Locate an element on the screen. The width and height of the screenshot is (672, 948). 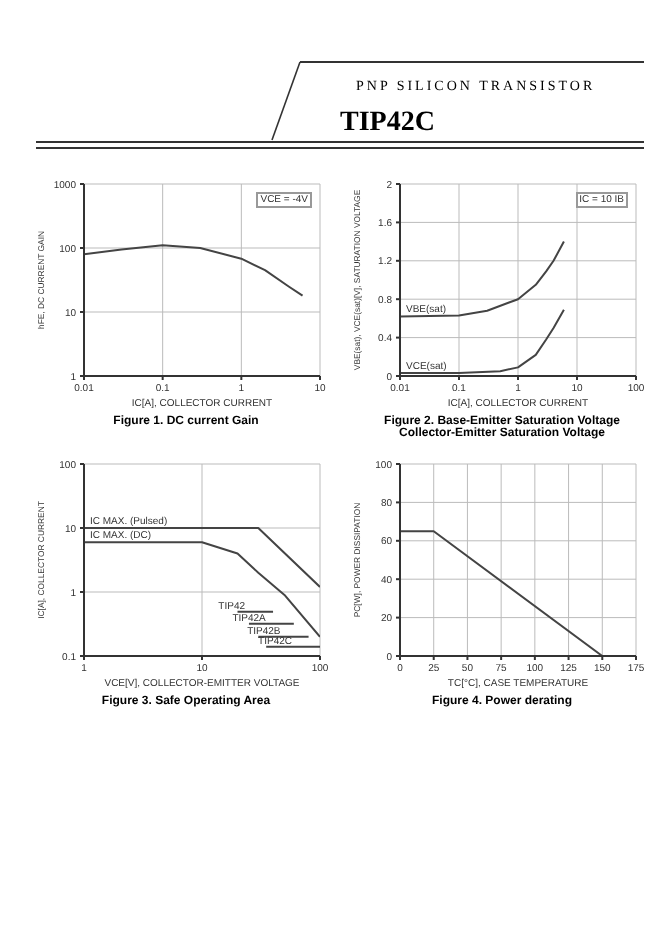
text: TIP42C is located at coordinates (387, 123).